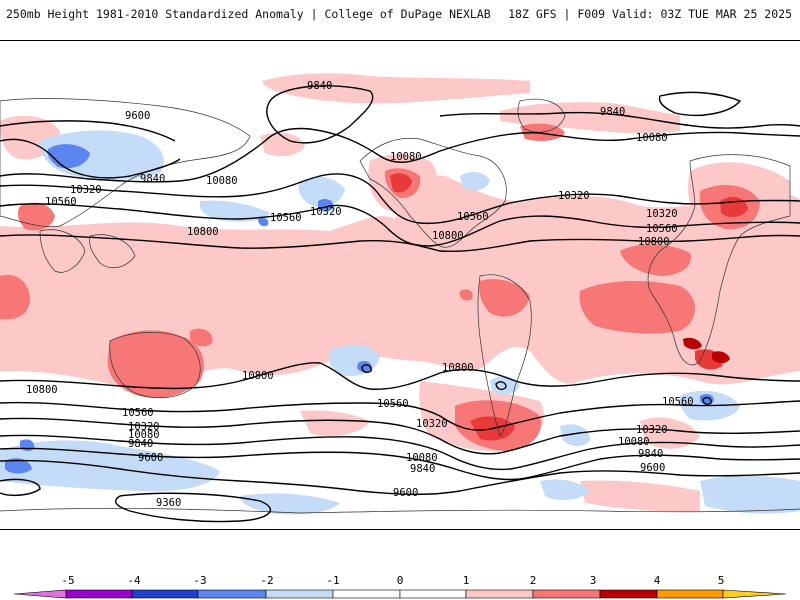 Image resolution: width=800 pixels, height=600 pixels. Describe the element at coordinates (199, 580) in the screenshot. I see `colorbar-tick: -3` at that location.